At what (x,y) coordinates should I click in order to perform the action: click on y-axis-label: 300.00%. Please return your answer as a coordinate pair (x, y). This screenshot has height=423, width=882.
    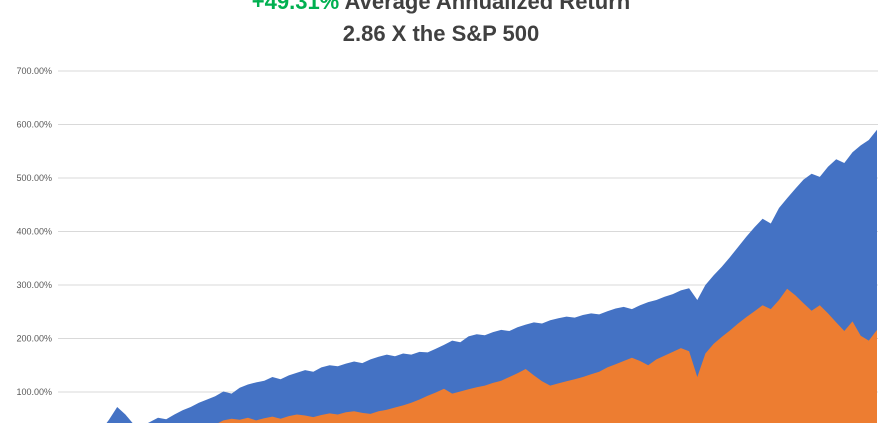
    Looking at the image, I should click on (34, 285).